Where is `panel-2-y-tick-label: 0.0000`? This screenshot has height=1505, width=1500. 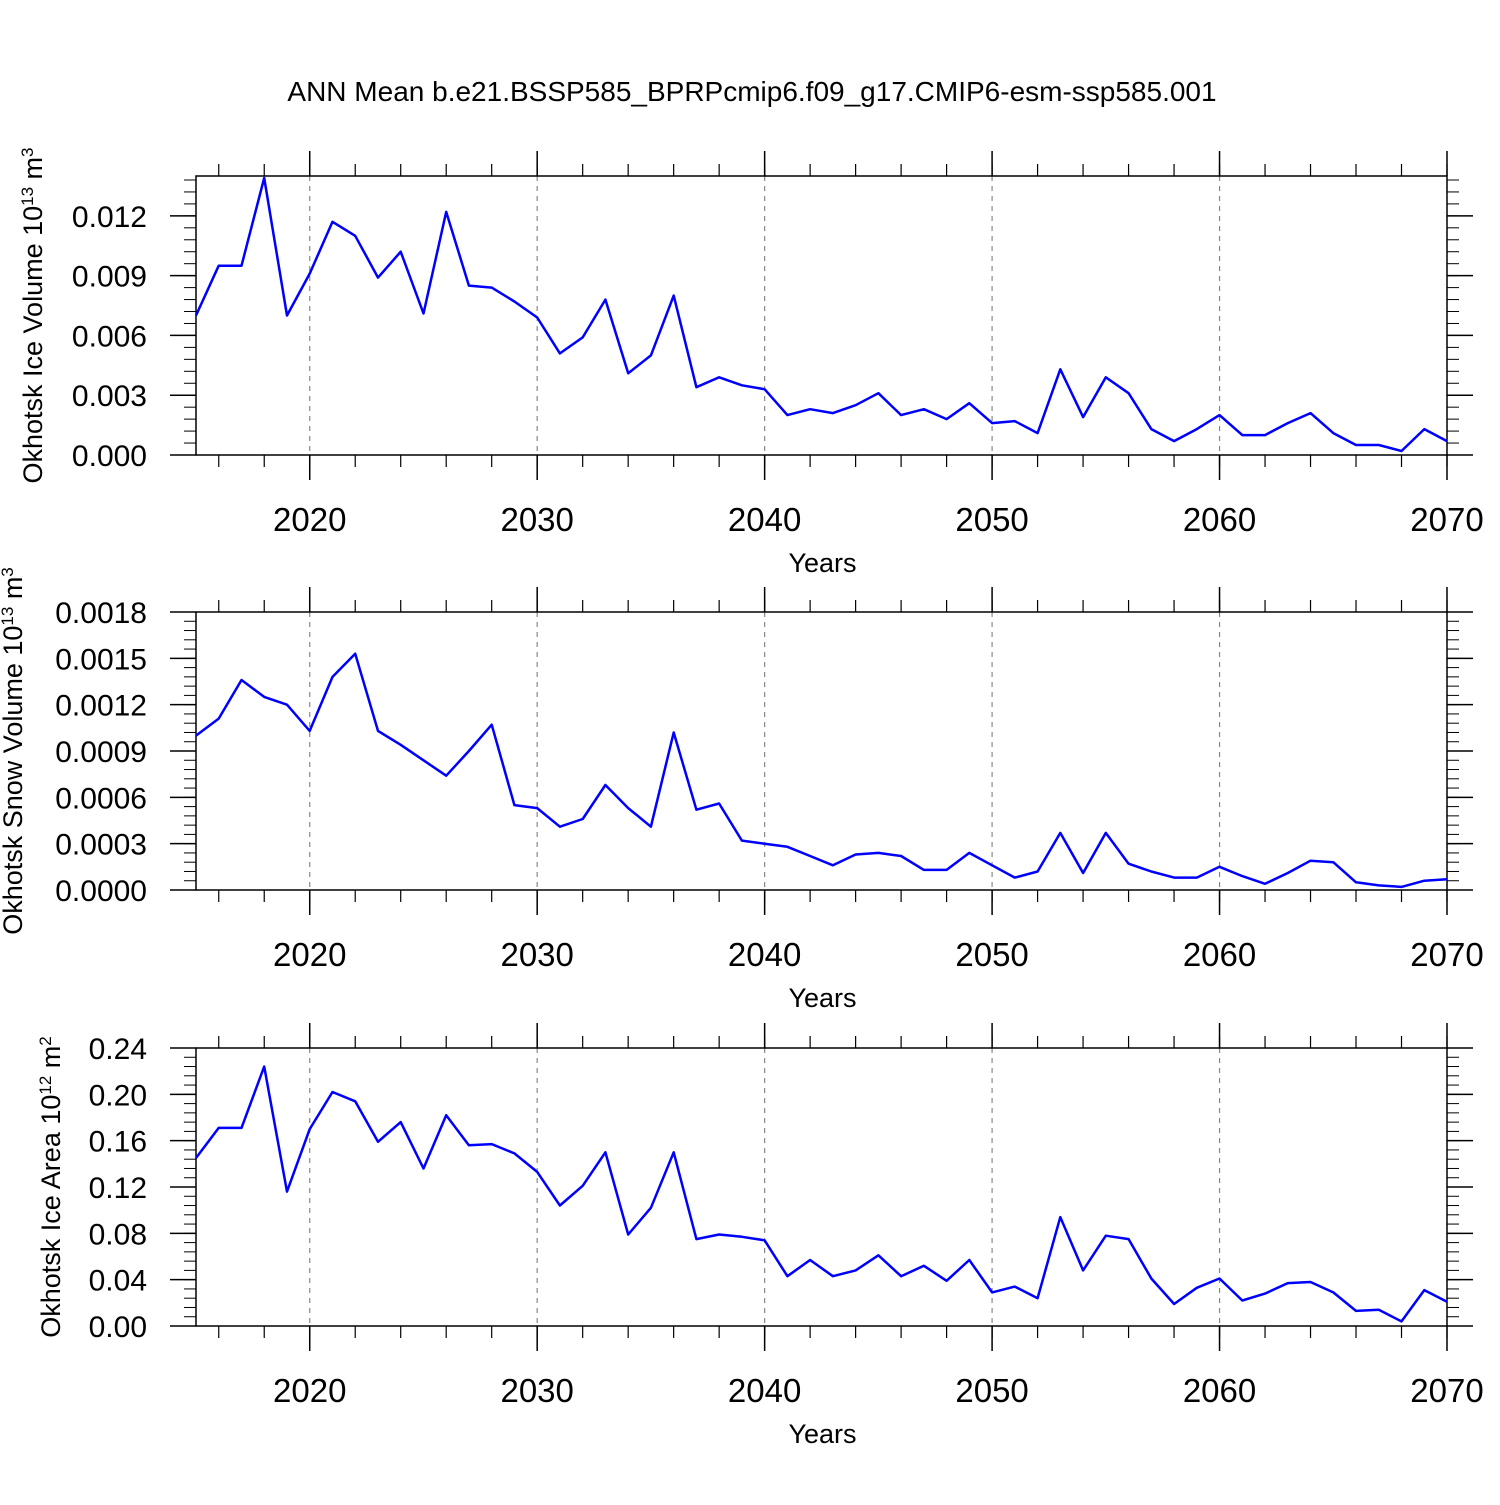 panel-2-y-tick-label: 0.0000 is located at coordinates (101, 891).